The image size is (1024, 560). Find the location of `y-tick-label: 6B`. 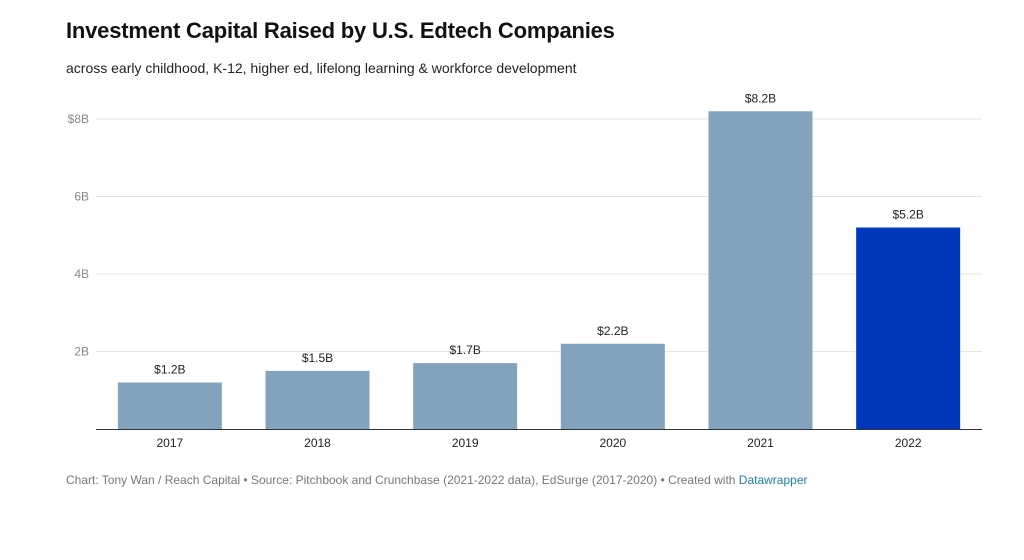

y-tick-label: 6B is located at coordinates (81, 197).